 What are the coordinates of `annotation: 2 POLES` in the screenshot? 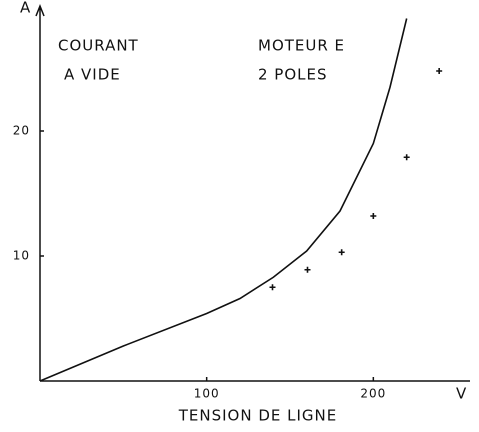 It's located at (293, 75).